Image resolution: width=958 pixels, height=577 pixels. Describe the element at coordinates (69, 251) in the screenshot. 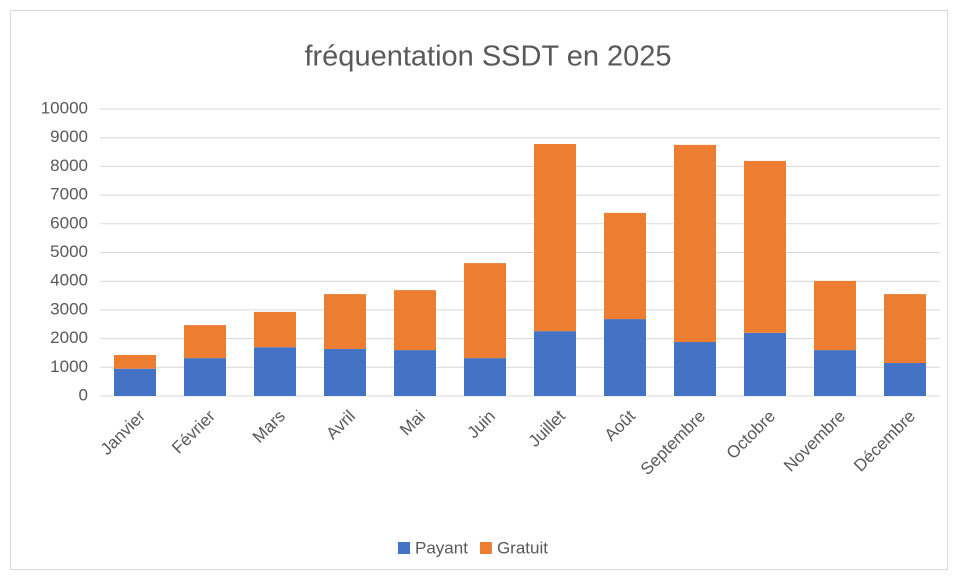

I see `y-tick-label: 5000` at that location.